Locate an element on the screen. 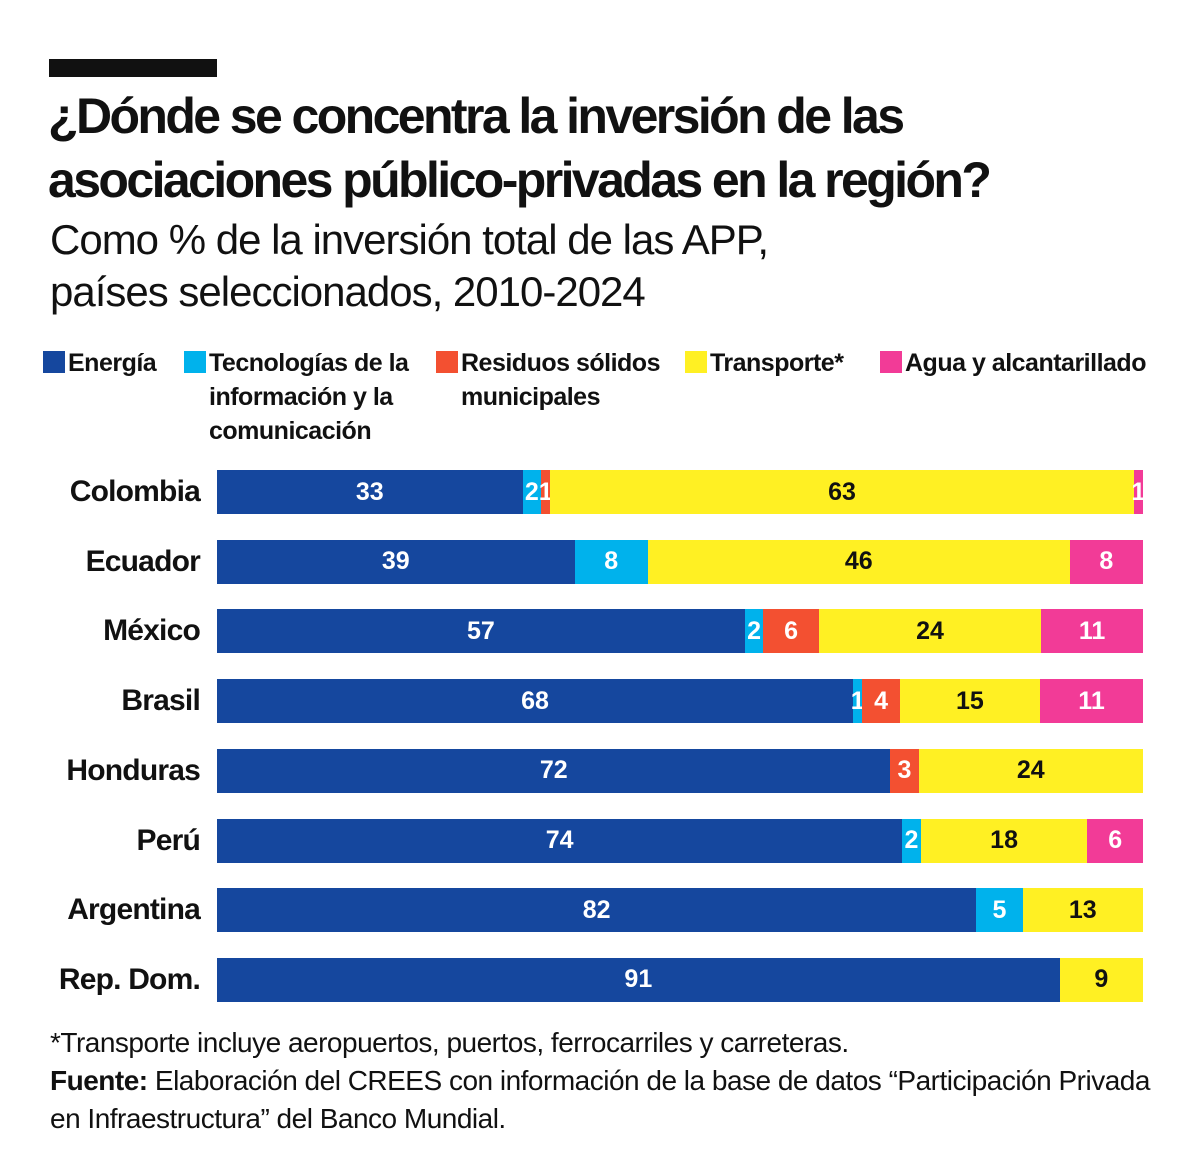  bar-segment: 82 is located at coordinates (597, 910).